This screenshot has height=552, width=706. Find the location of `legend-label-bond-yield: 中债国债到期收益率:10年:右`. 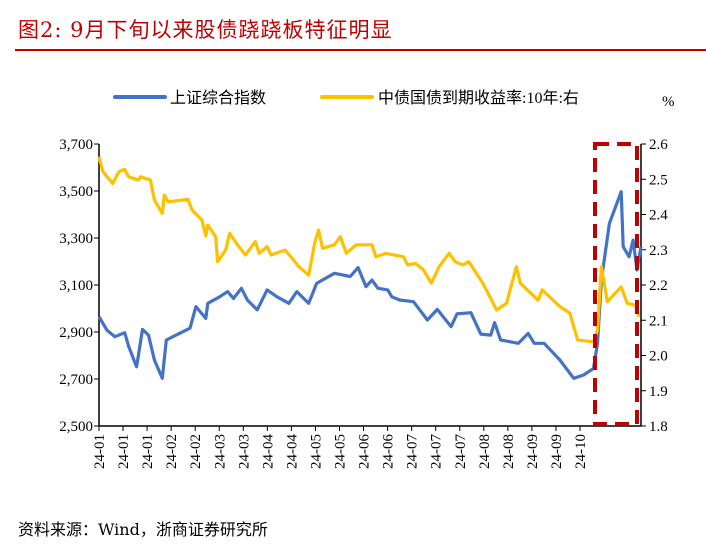

legend-label-bond-yield: 中债国债到期收益率:10年:右 is located at coordinates (478, 98).